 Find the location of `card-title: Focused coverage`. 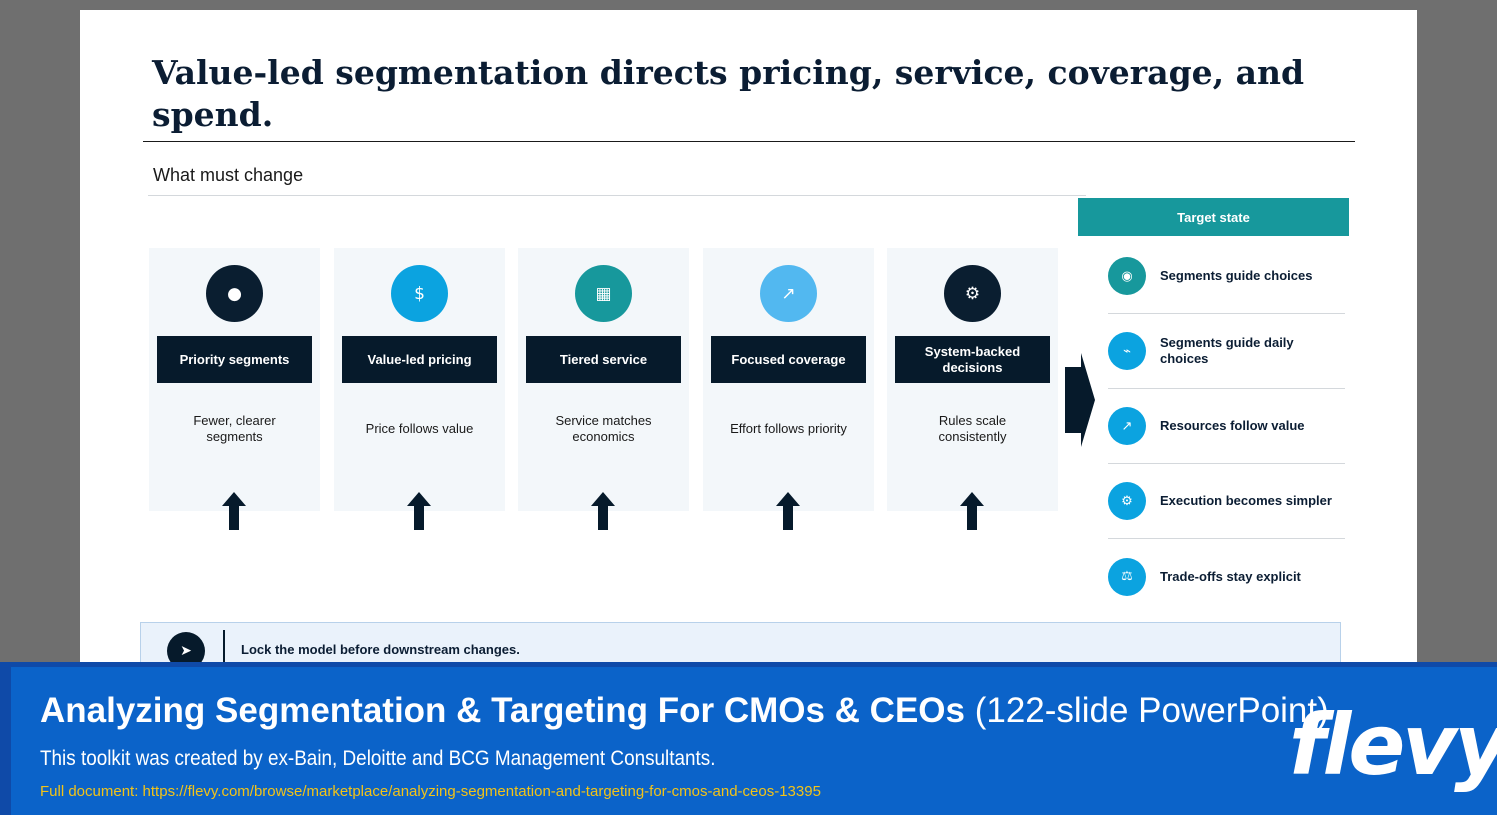

card-title: Focused coverage is located at coordinates (788, 359).